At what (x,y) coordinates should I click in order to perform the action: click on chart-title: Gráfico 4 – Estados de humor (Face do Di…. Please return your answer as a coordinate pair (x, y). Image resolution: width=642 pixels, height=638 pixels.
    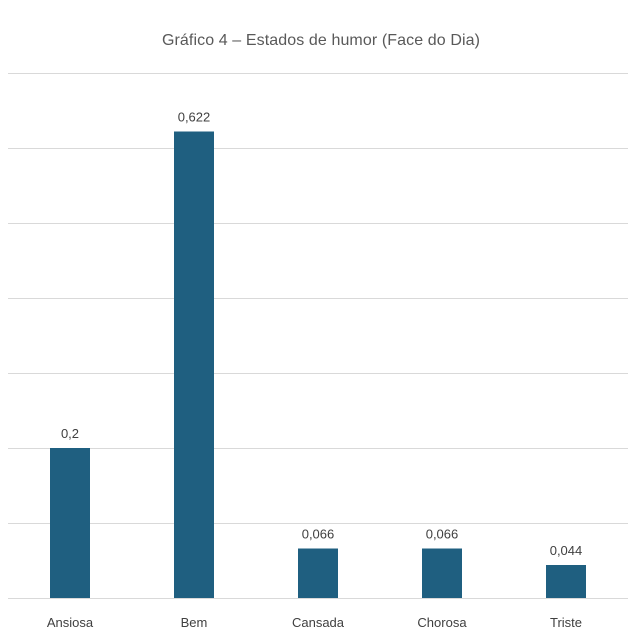
    Looking at the image, I should click on (321, 40).